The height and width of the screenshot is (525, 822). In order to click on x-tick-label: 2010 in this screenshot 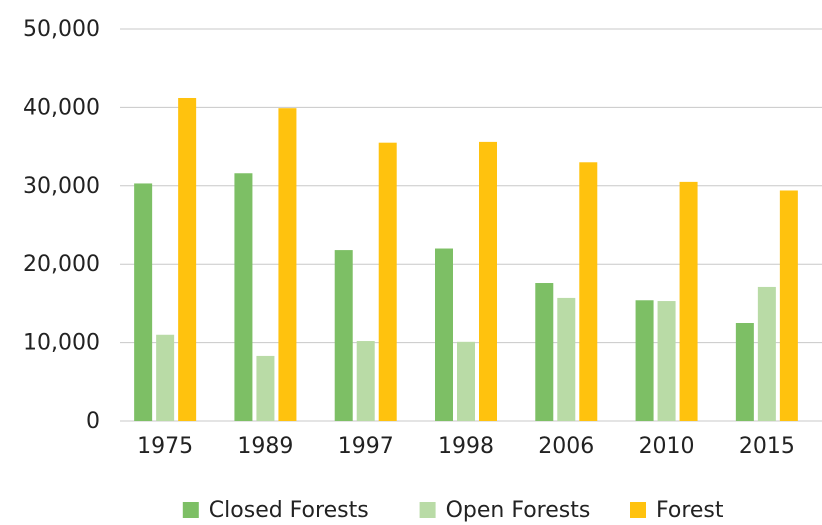, I will do `click(667, 446)`.